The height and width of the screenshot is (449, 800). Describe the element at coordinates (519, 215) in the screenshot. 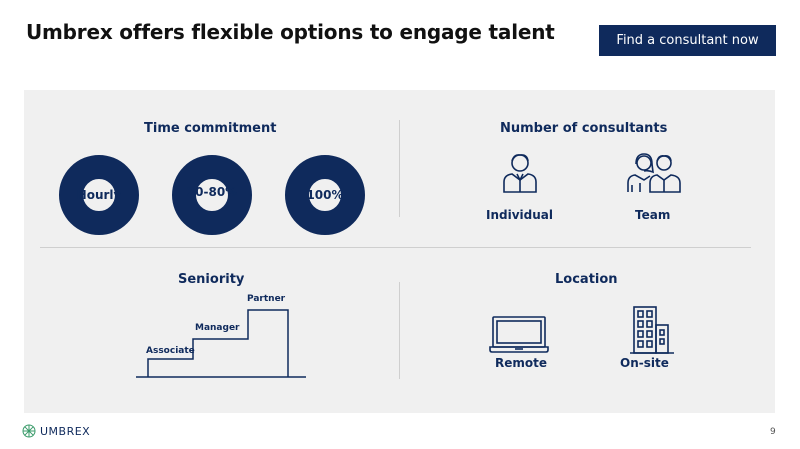

I see `individual-label: Individual` at that location.